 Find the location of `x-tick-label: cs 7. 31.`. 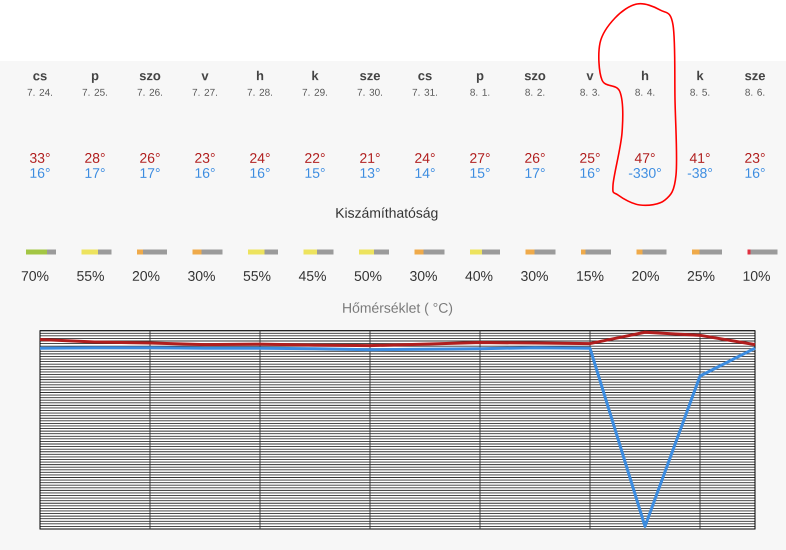

x-tick-label: cs 7. 31. is located at coordinates (425, 84).